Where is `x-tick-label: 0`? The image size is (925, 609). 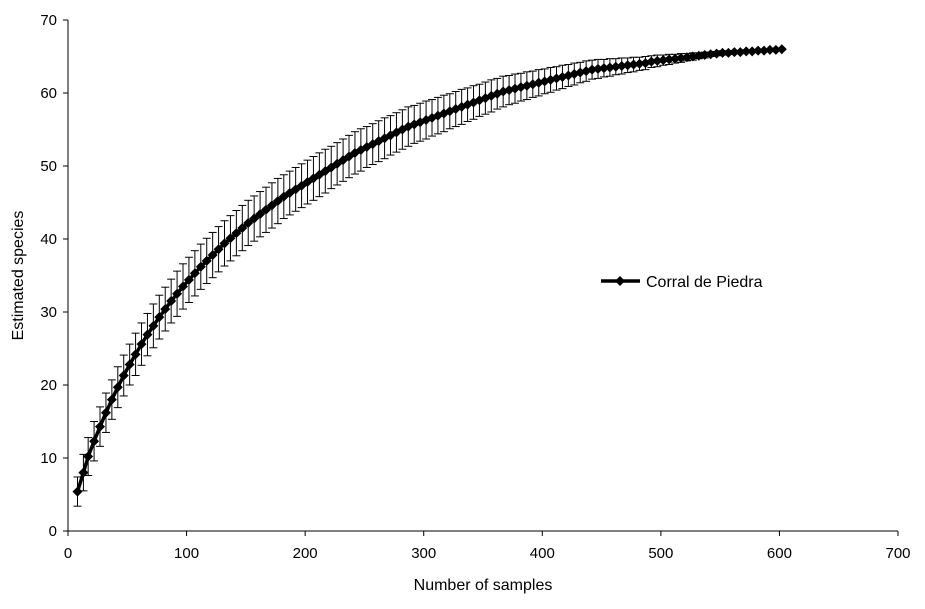
x-tick-label: 0 is located at coordinates (68, 553).